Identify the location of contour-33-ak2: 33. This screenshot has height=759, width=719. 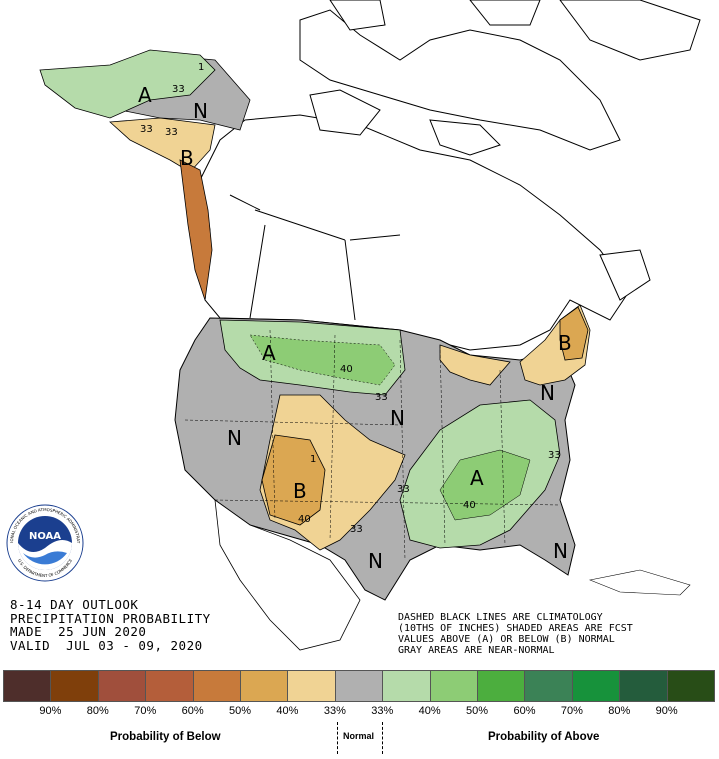
(146, 129).